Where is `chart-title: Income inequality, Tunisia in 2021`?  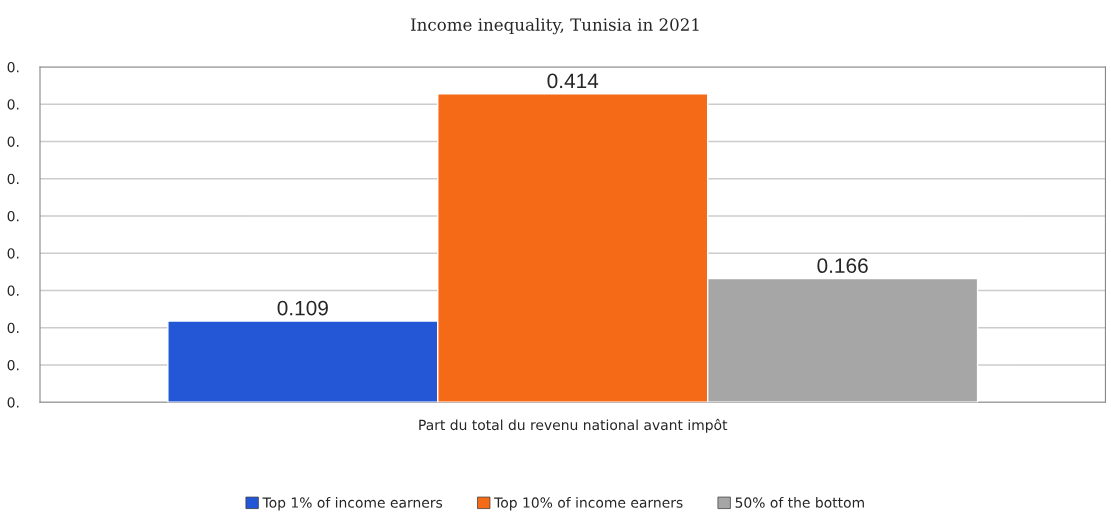
chart-title: Income inequality, Tunisia in 2021 is located at coordinates (554, 26).